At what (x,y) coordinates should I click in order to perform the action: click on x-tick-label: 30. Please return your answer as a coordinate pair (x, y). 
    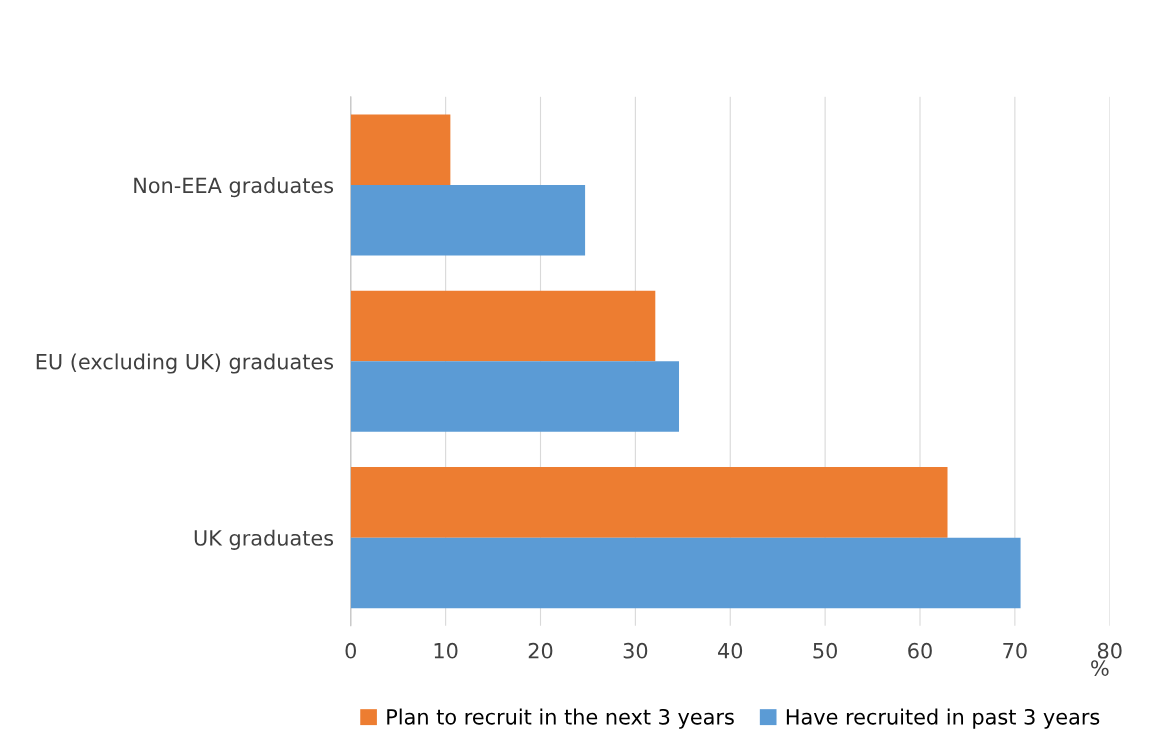
    Looking at the image, I should click on (635, 650).